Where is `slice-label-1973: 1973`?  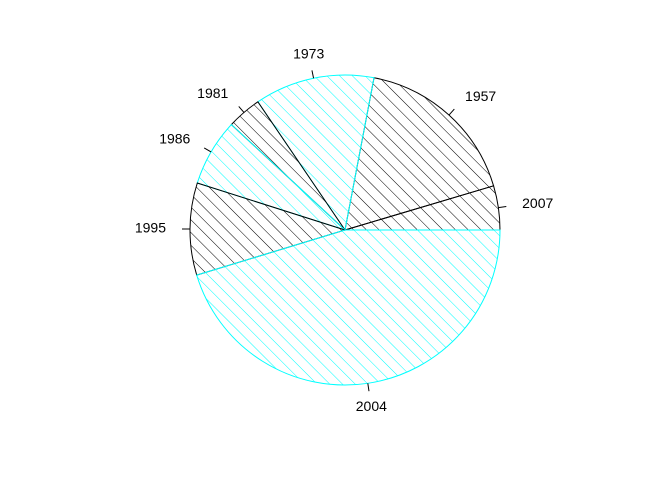 slice-label-1973: 1973 is located at coordinates (308, 53).